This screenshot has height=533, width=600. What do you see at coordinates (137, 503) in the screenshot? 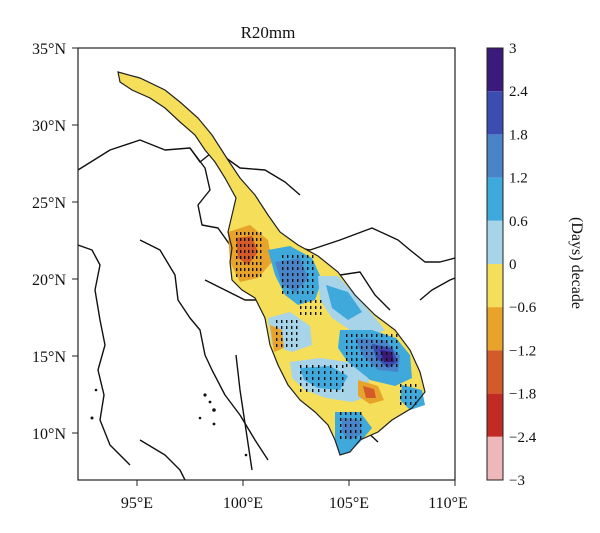
I see `x-tick-label: 95°E` at bounding box center [137, 503].